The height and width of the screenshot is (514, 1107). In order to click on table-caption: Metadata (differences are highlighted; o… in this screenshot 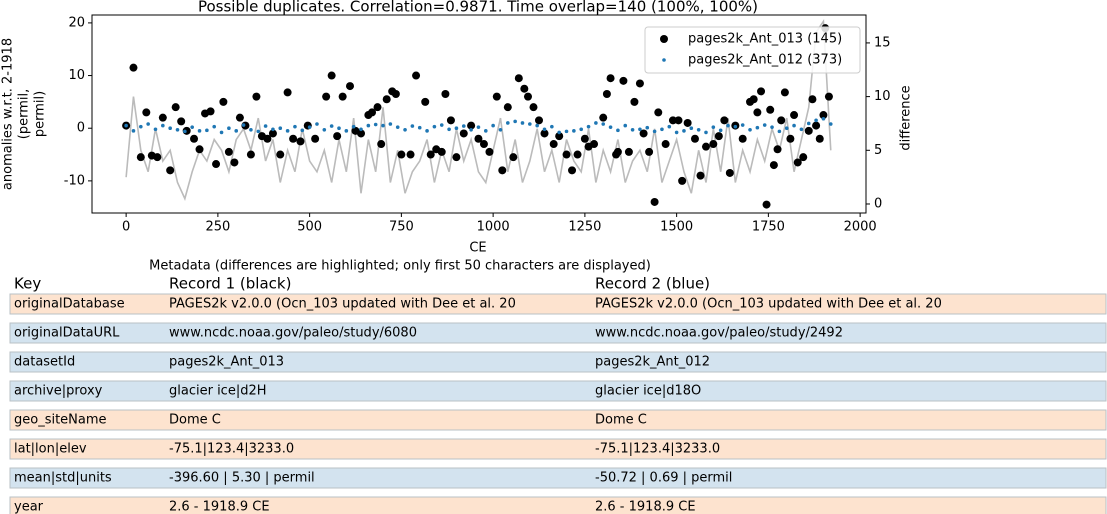, I will do `click(400, 266)`.